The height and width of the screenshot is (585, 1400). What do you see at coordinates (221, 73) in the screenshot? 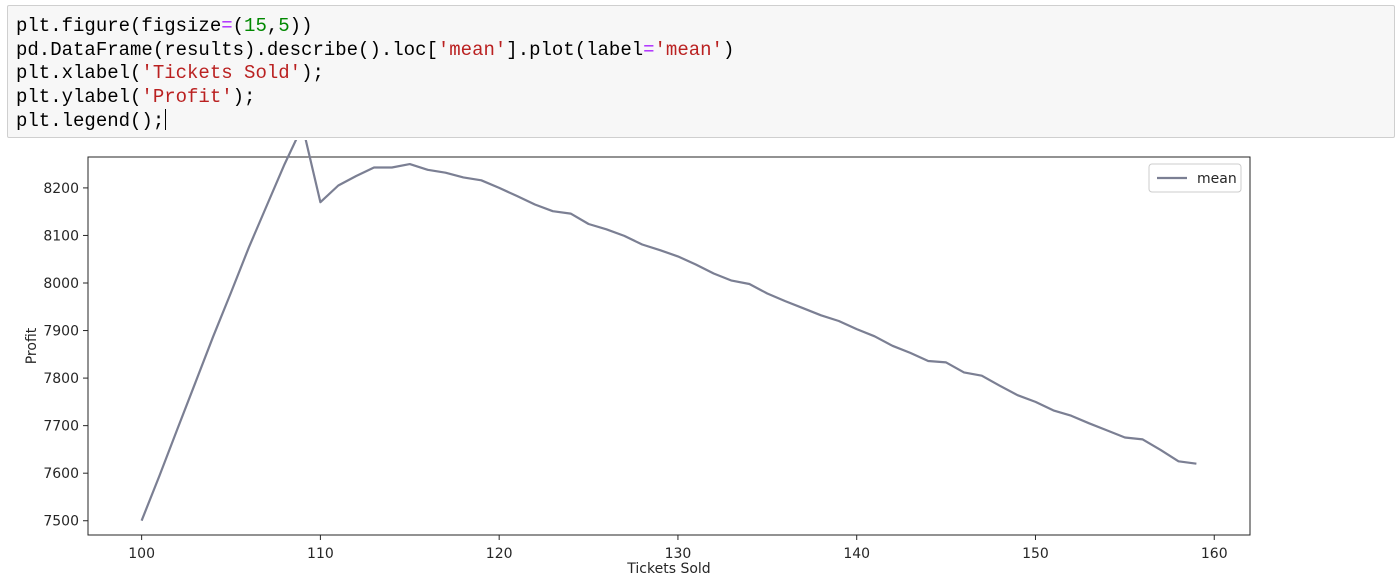
I see `code-token: 'Tickets Sold'` at bounding box center [221, 73].